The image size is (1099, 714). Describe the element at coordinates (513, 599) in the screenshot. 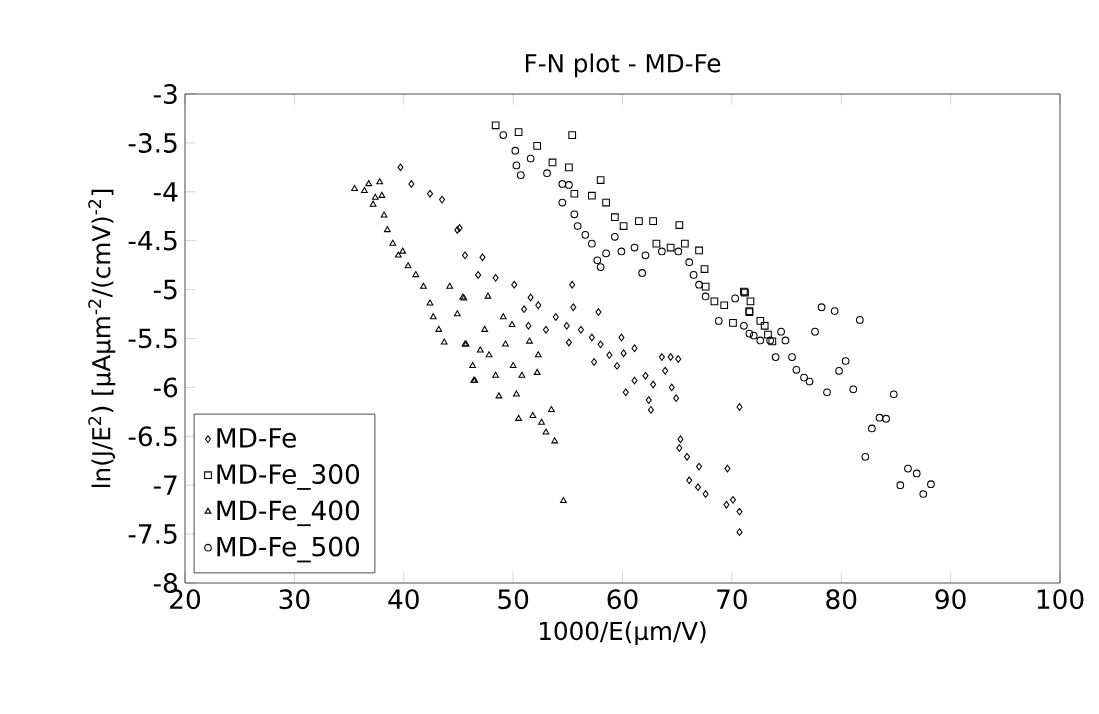

I see `x-tick-label: 50` at that location.